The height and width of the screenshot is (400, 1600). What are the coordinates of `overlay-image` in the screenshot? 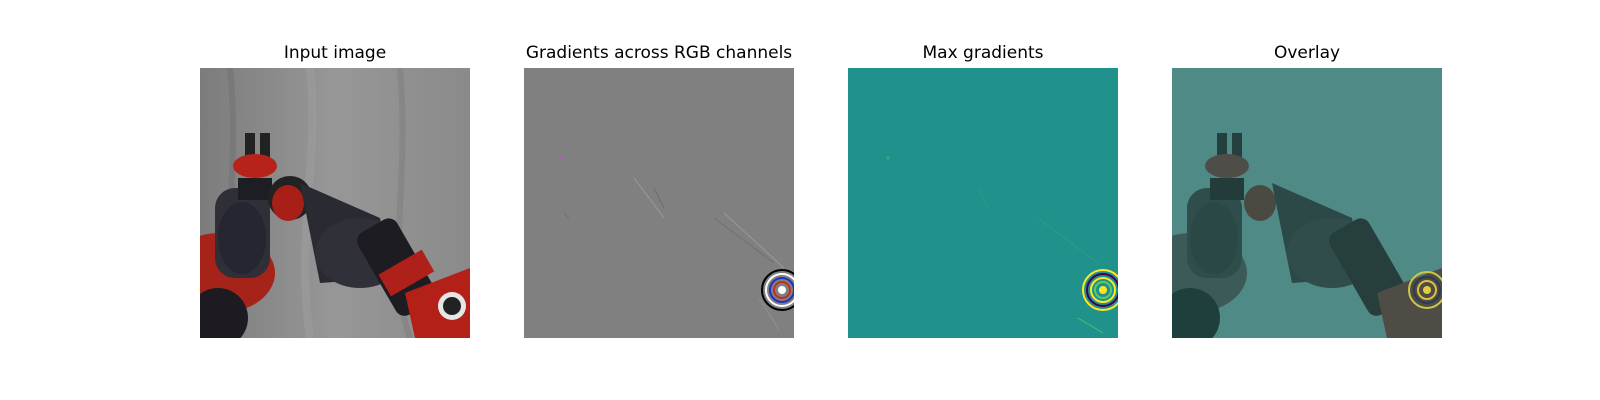 It's located at (1307, 203).